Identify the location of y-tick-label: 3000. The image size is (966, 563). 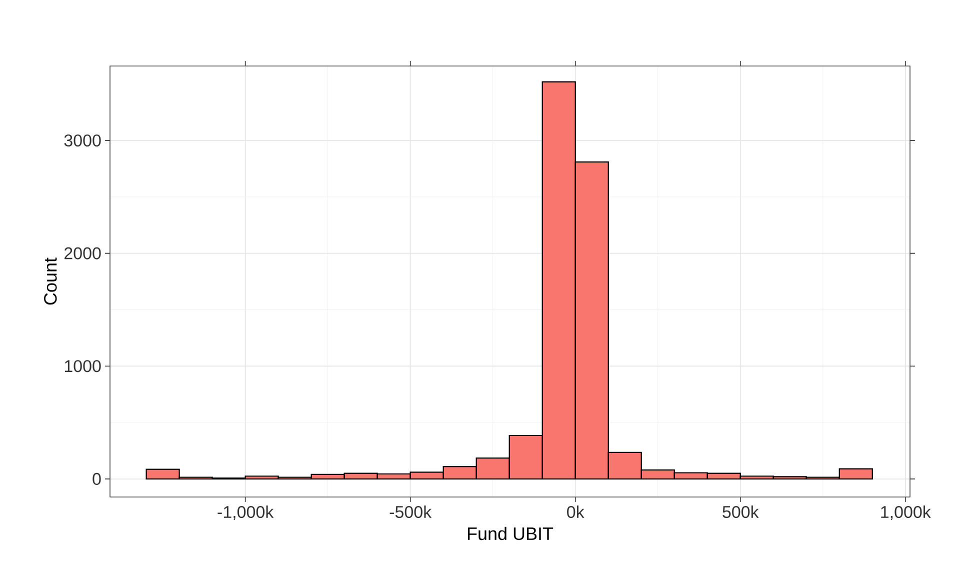
(82, 140).